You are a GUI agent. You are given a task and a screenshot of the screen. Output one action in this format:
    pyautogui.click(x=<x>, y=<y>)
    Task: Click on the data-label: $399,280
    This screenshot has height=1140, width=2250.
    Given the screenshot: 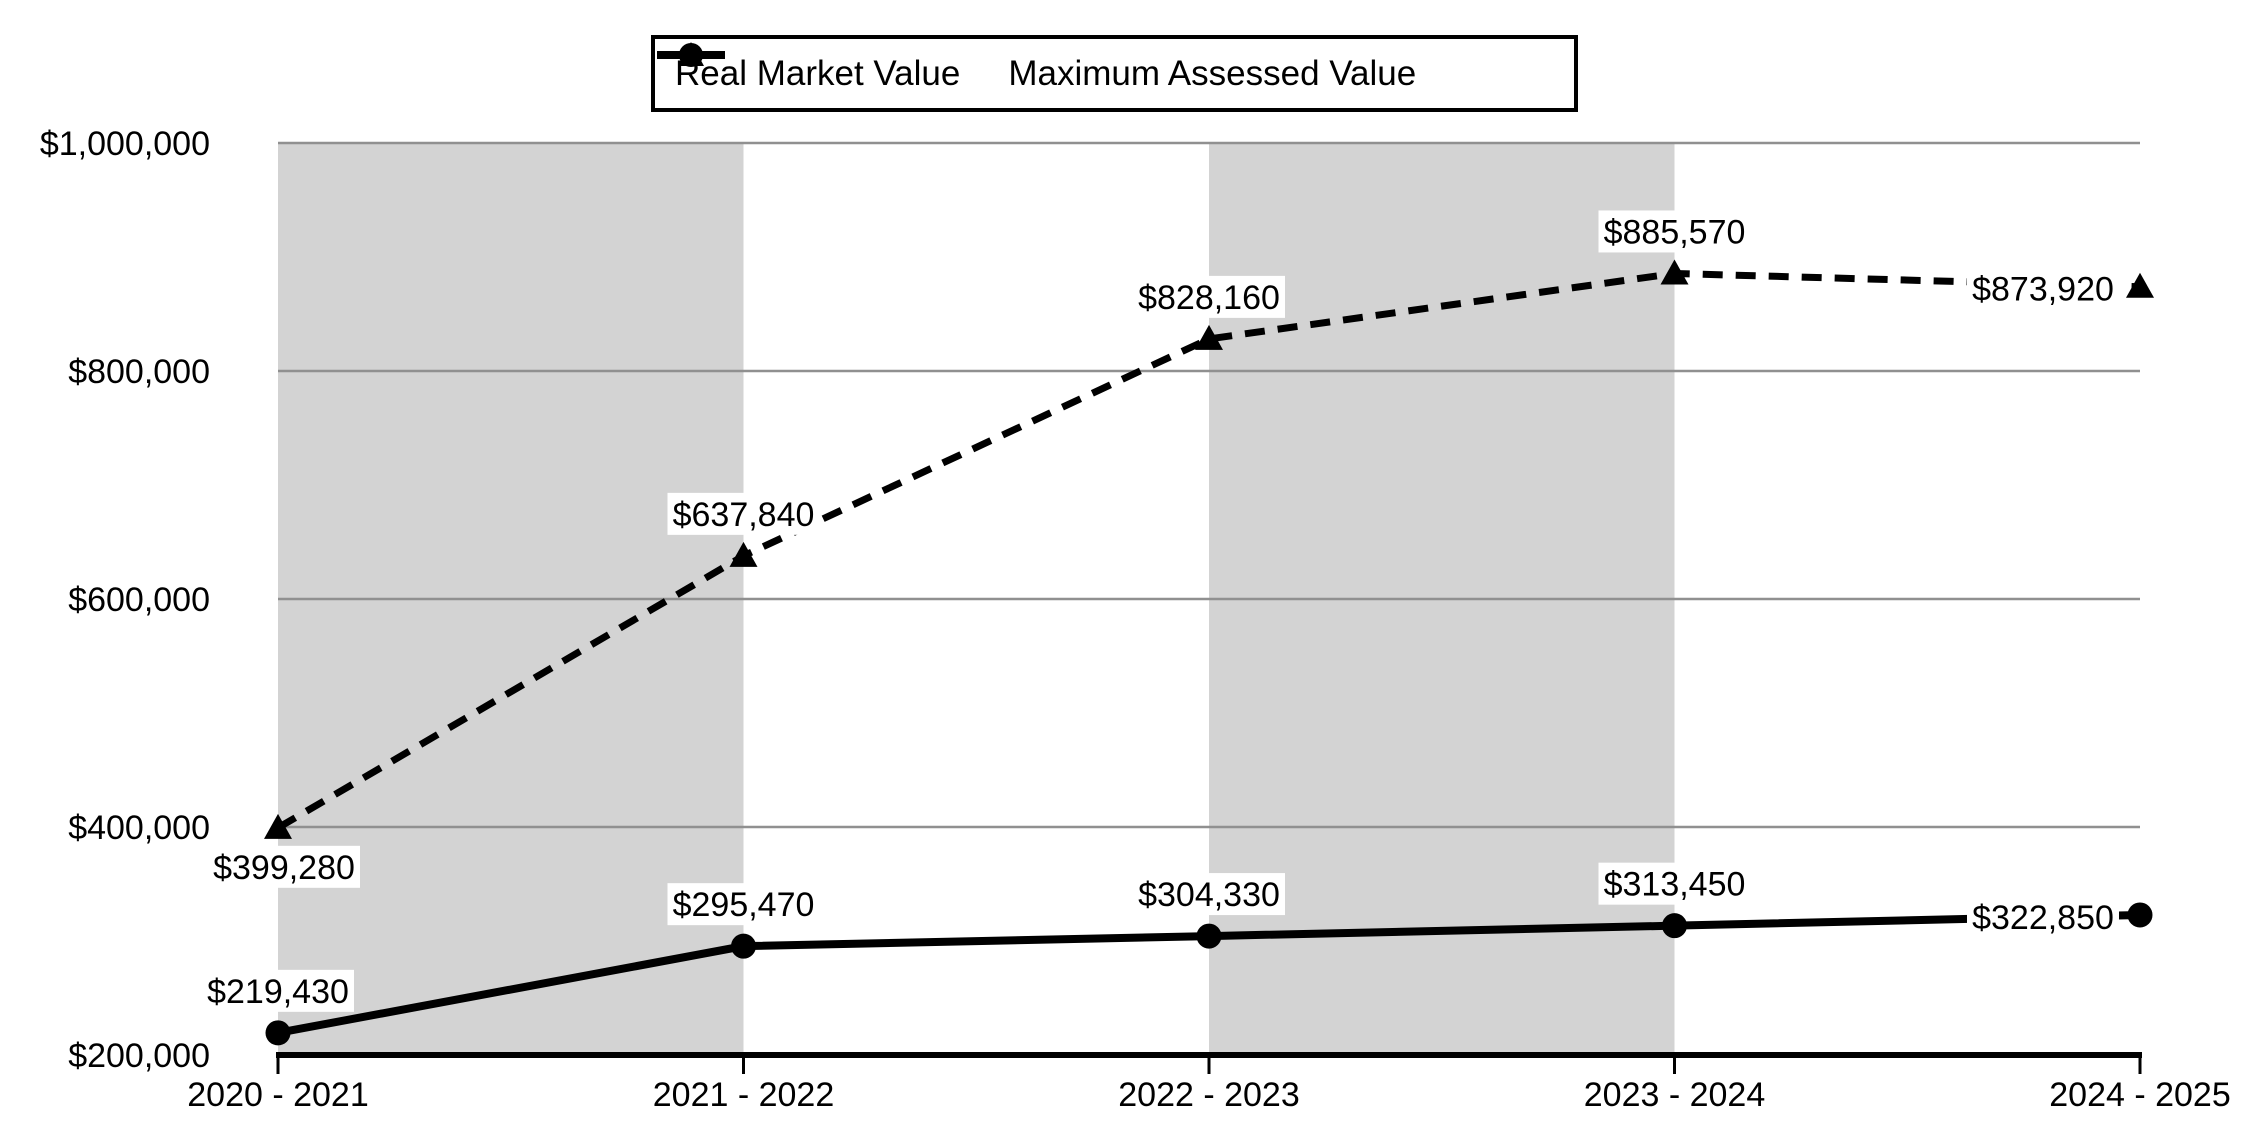 What is the action you would take?
    pyautogui.click(x=284, y=868)
    